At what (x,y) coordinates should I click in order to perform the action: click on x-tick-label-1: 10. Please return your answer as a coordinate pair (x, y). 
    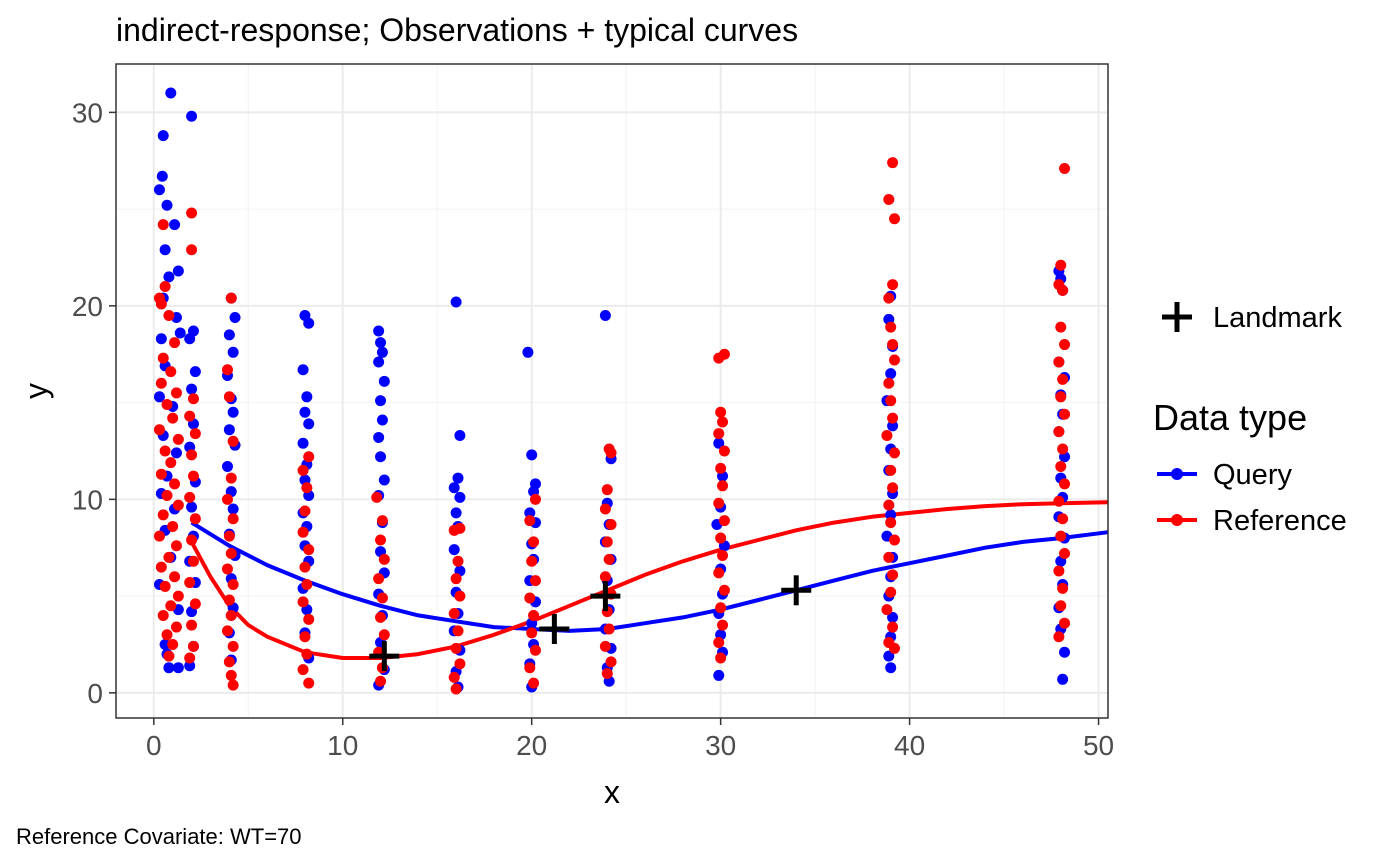
    Looking at the image, I should click on (342, 745).